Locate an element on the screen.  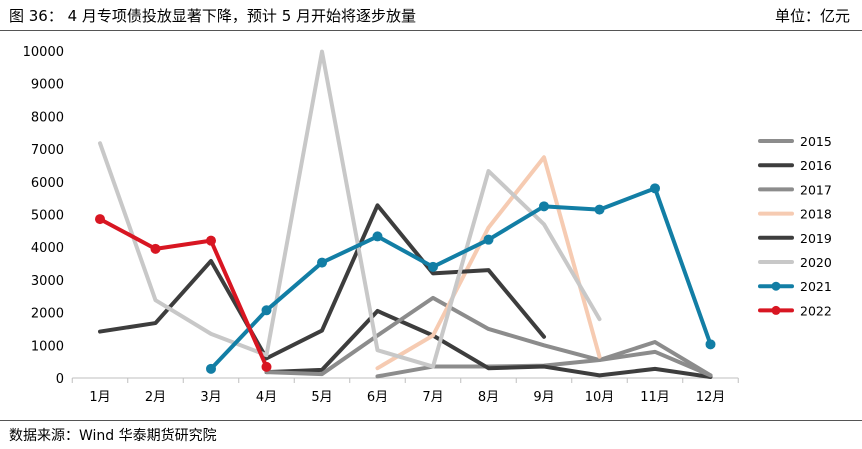
series-line-2017 is located at coordinates (488, 336).